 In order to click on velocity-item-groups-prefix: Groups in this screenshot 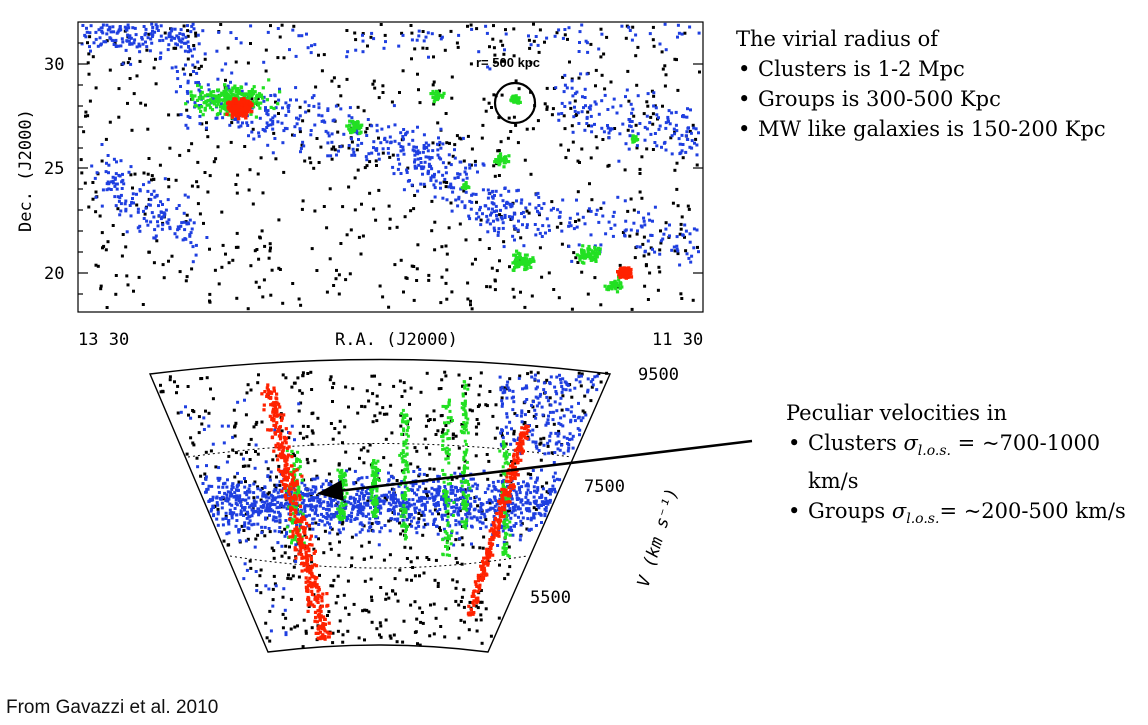, I will do `click(850, 511)`.